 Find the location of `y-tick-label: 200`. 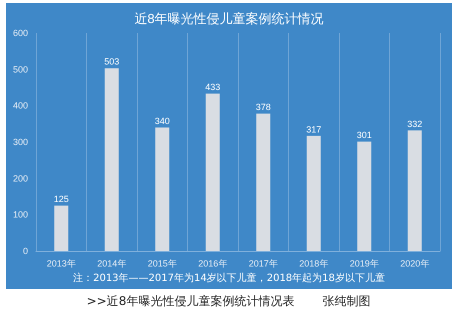

y-tick-label: 200 is located at coordinates (20, 178).